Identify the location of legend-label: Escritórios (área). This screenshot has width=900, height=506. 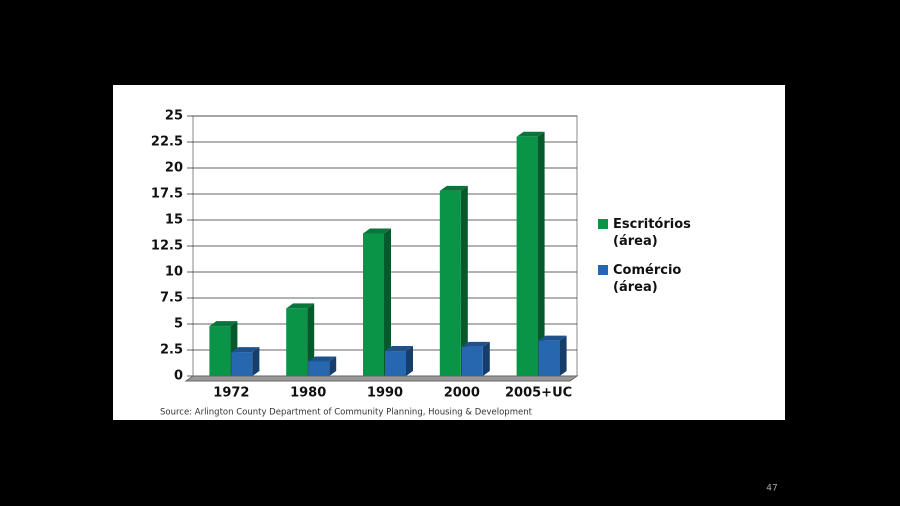
(652, 233).